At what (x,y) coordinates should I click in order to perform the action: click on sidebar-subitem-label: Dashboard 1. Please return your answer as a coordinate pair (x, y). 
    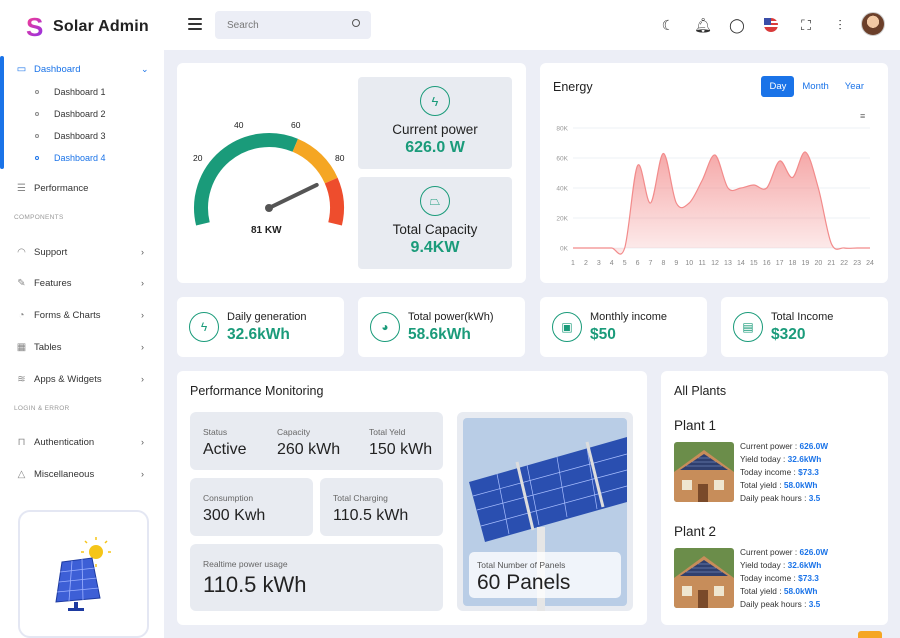
    Looking at the image, I should click on (80, 92).